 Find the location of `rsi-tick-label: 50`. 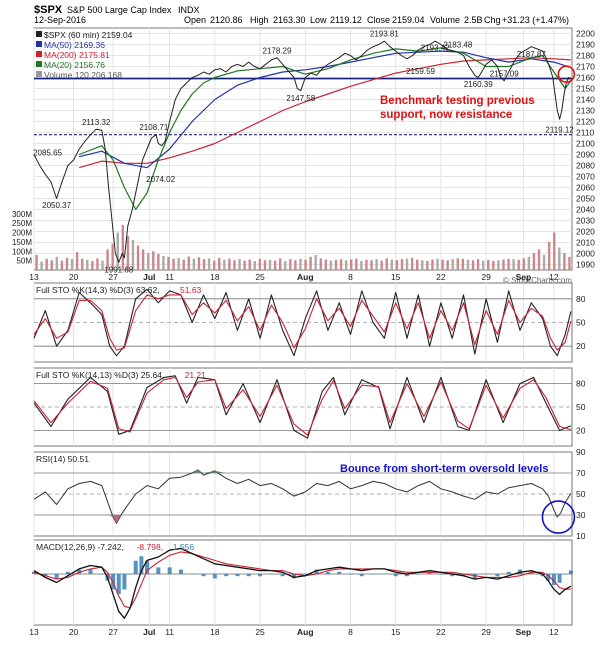

rsi-tick-label: 50 is located at coordinates (581, 494).